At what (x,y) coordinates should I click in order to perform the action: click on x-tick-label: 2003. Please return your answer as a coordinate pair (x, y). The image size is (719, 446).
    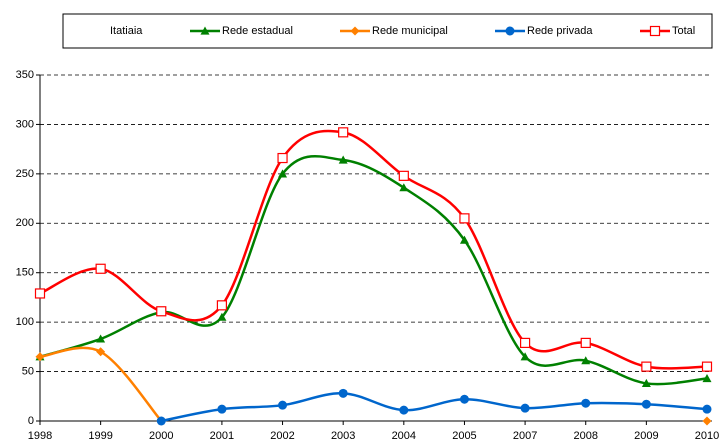
    Looking at the image, I should click on (343, 436).